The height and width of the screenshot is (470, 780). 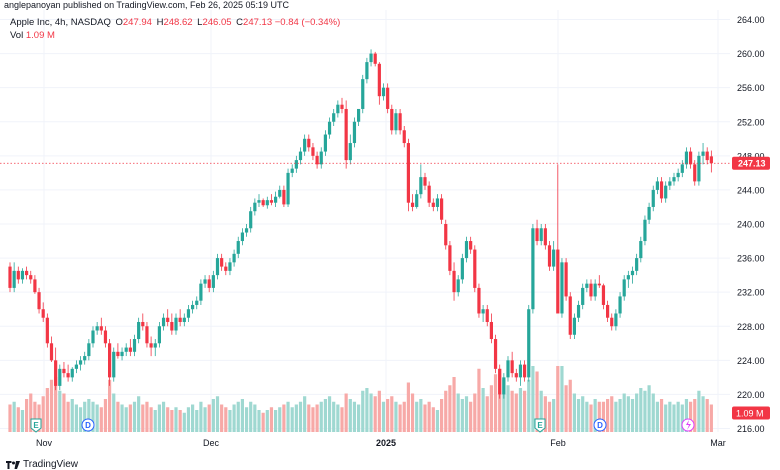 I want to click on dividend-marker: D, so click(x=88, y=425).